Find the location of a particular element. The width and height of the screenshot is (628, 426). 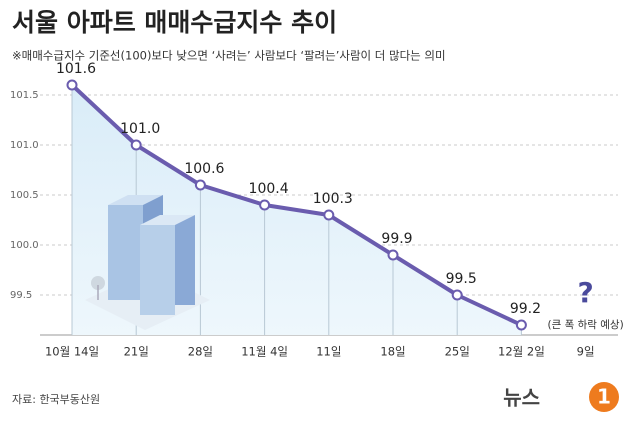

logo-text: 뉴스 is located at coordinates (521, 398).